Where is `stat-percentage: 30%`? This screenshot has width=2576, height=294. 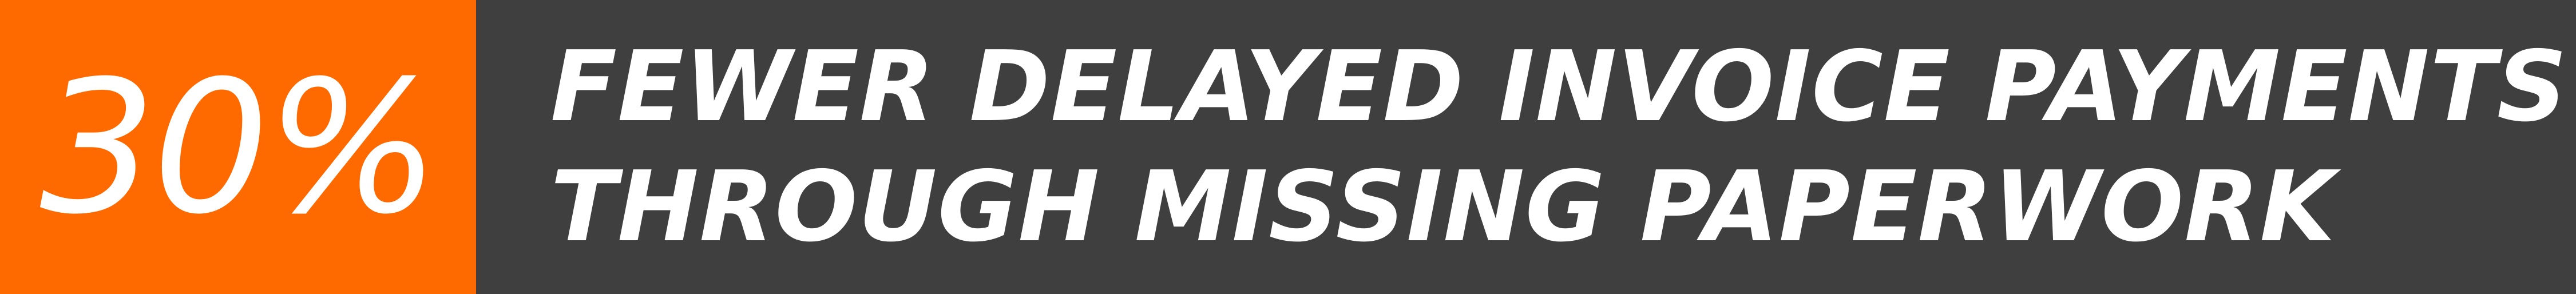
stat-percentage: 30% is located at coordinates (239, 148).